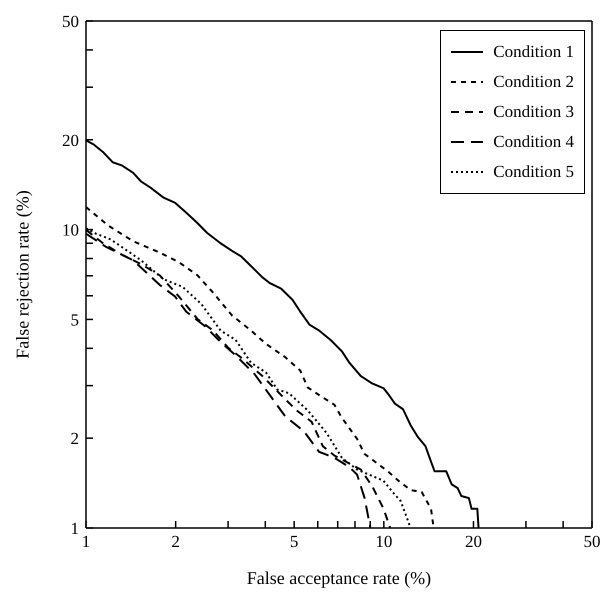  I want to click on x-tick-label: 20, so click(473, 542).